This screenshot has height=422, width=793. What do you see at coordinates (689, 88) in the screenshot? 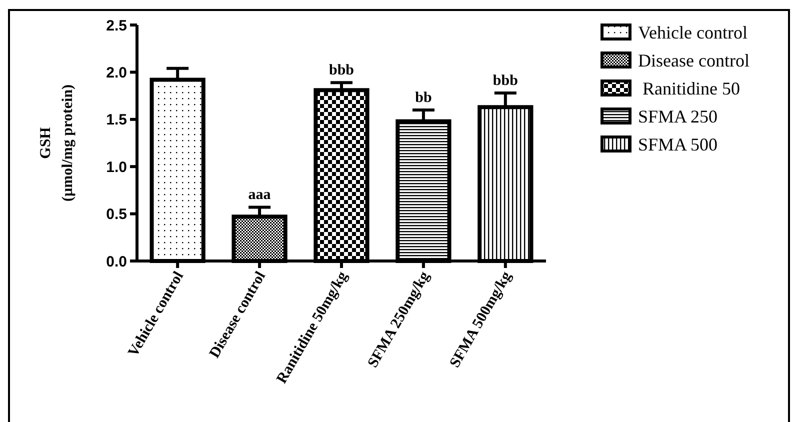
I see `legend-label: Ranitidine 50` at bounding box center [689, 88].